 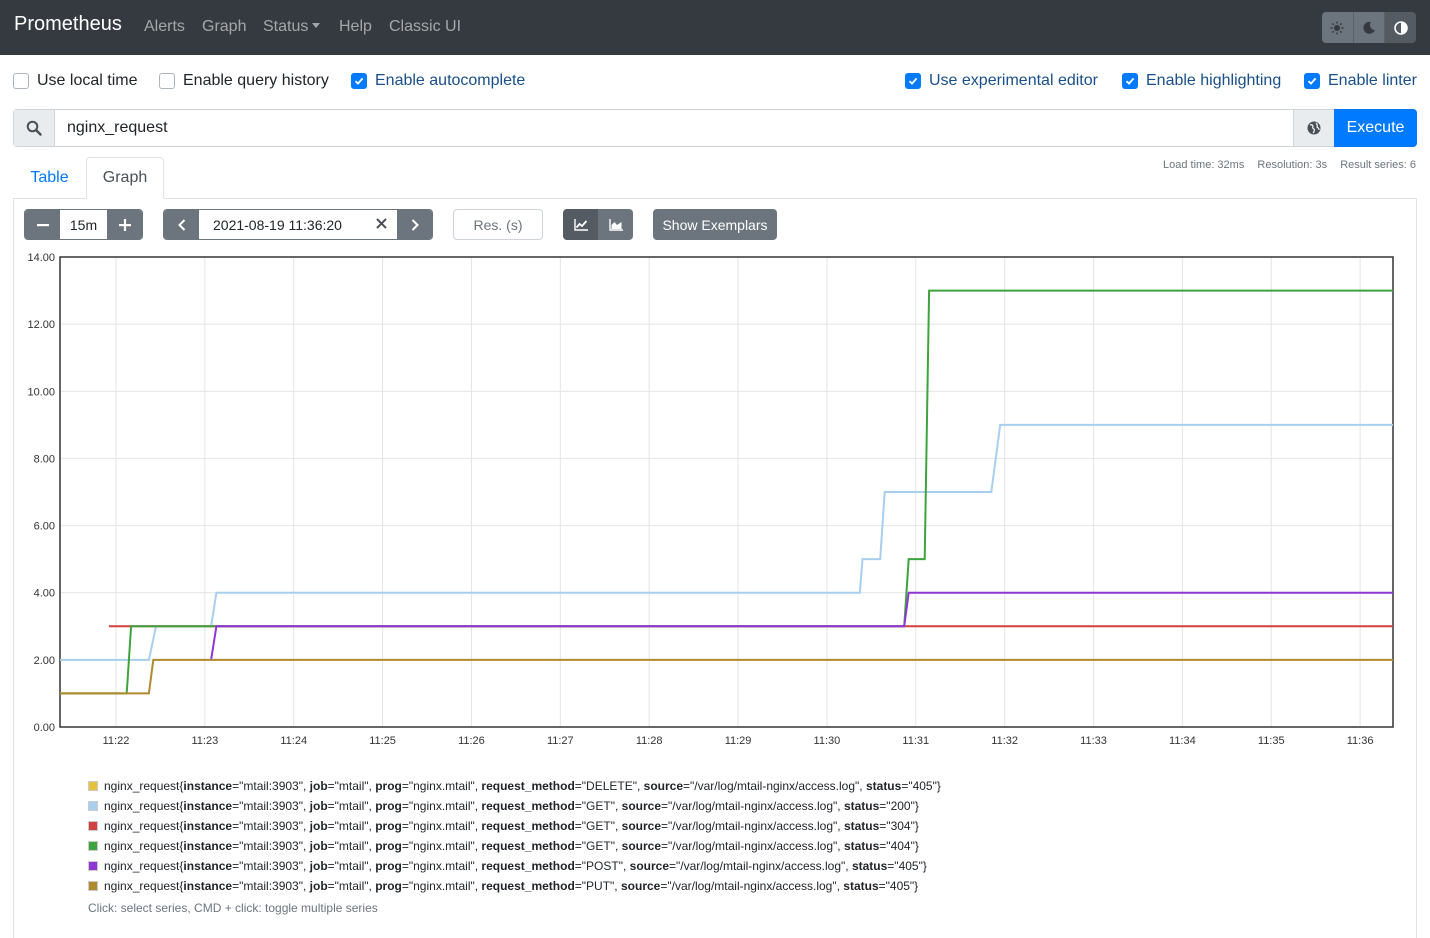 I want to click on end-time-value: 2021-08-19 11:36:20, so click(x=277, y=224).